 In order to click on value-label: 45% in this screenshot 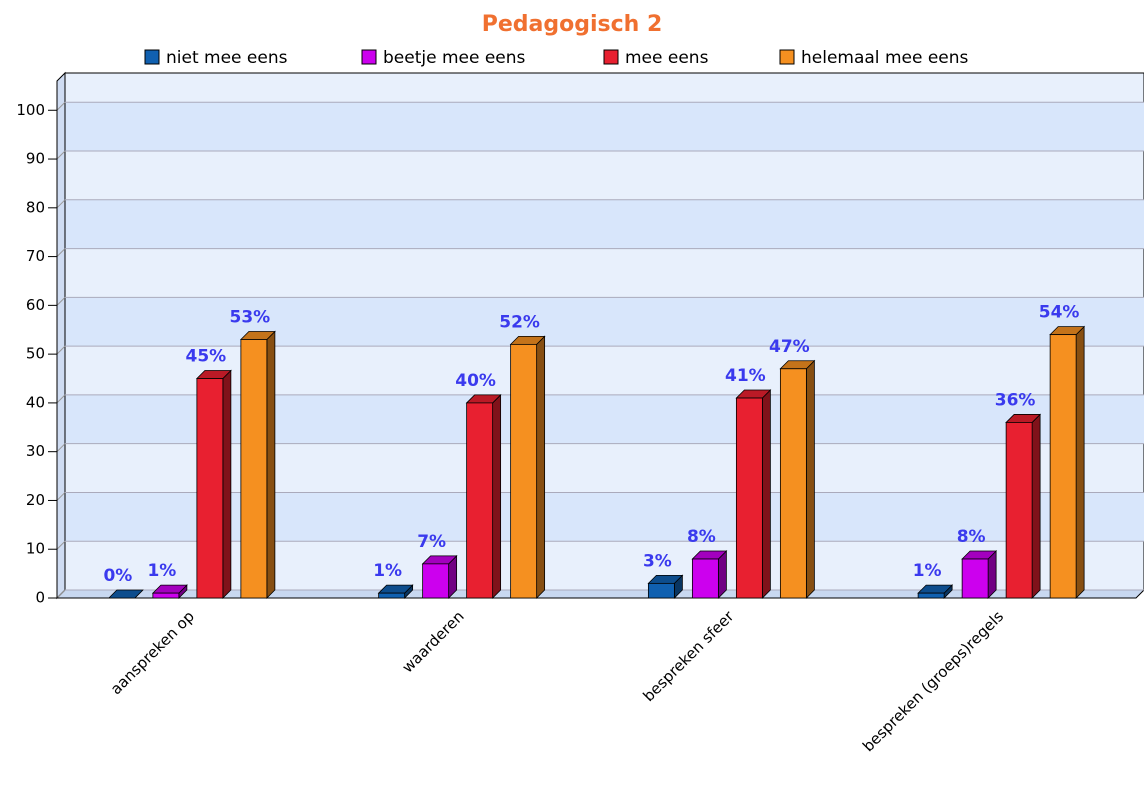, I will do `click(206, 357)`.